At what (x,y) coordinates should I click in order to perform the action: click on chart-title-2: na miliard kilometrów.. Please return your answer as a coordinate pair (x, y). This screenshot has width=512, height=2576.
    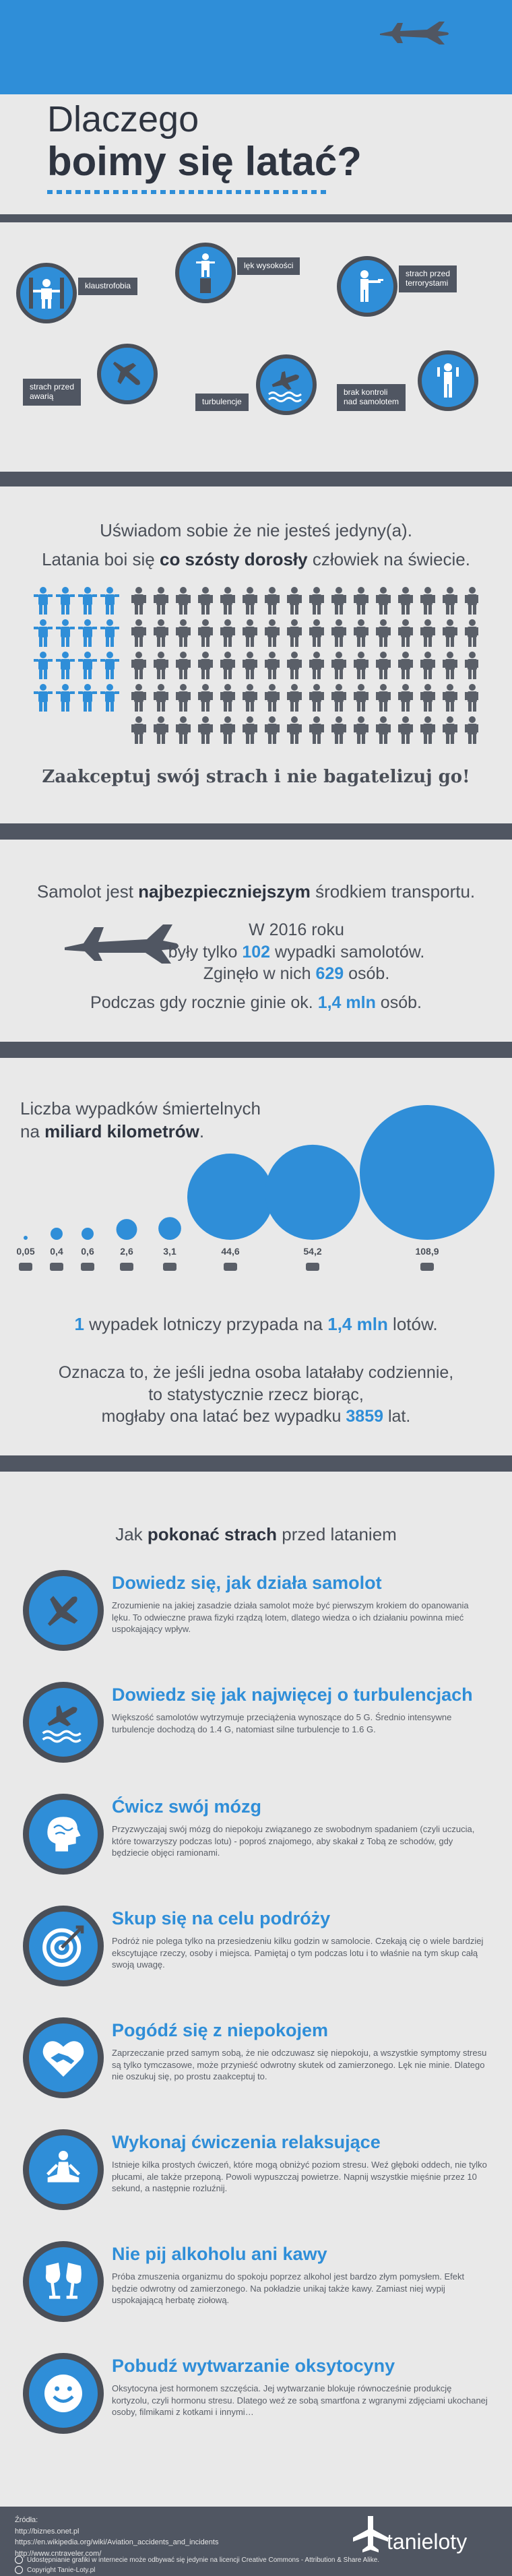
    Looking at the image, I should click on (112, 1131).